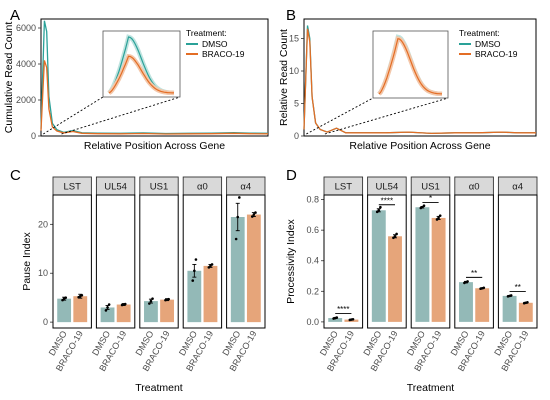 The image size is (550, 400). I want to click on y-tick-label: 0.8, so click(312, 200).